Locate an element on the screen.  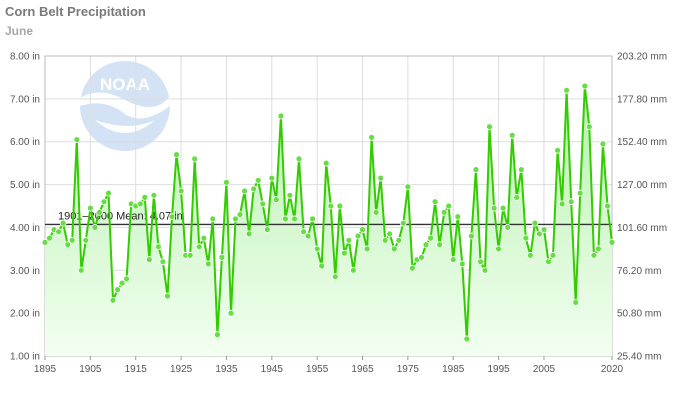
y-tick-label-right: 127.00 mm is located at coordinates (642, 185).